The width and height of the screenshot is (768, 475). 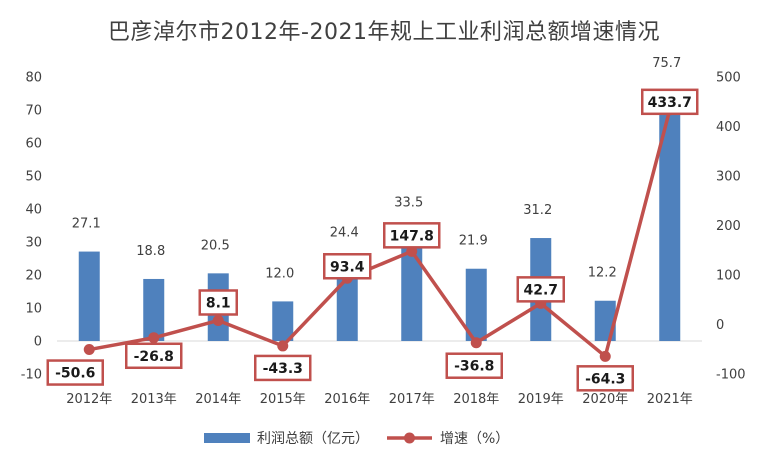 I want to click on rate-value-label: 93.4, so click(x=347, y=267).